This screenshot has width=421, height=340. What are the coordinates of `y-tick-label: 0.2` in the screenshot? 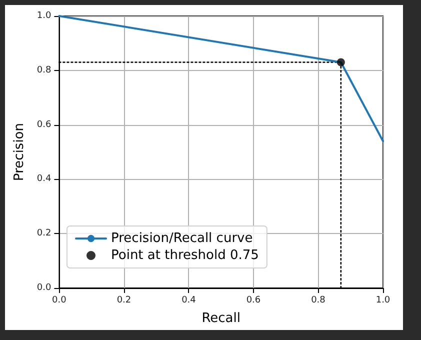 It's located at (44, 233).